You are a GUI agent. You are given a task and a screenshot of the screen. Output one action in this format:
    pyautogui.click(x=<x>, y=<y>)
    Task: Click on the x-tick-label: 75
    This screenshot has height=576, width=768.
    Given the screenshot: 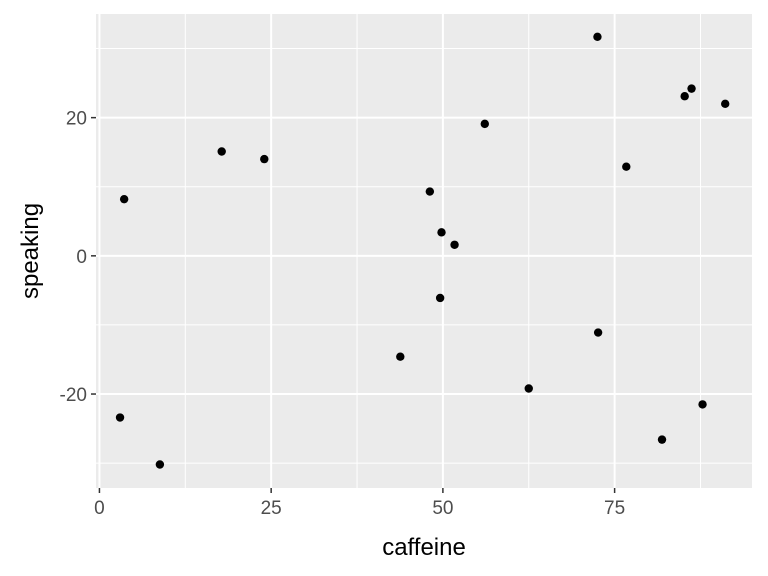 What is the action you would take?
    pyautogui.click(x=614, y=508)
    